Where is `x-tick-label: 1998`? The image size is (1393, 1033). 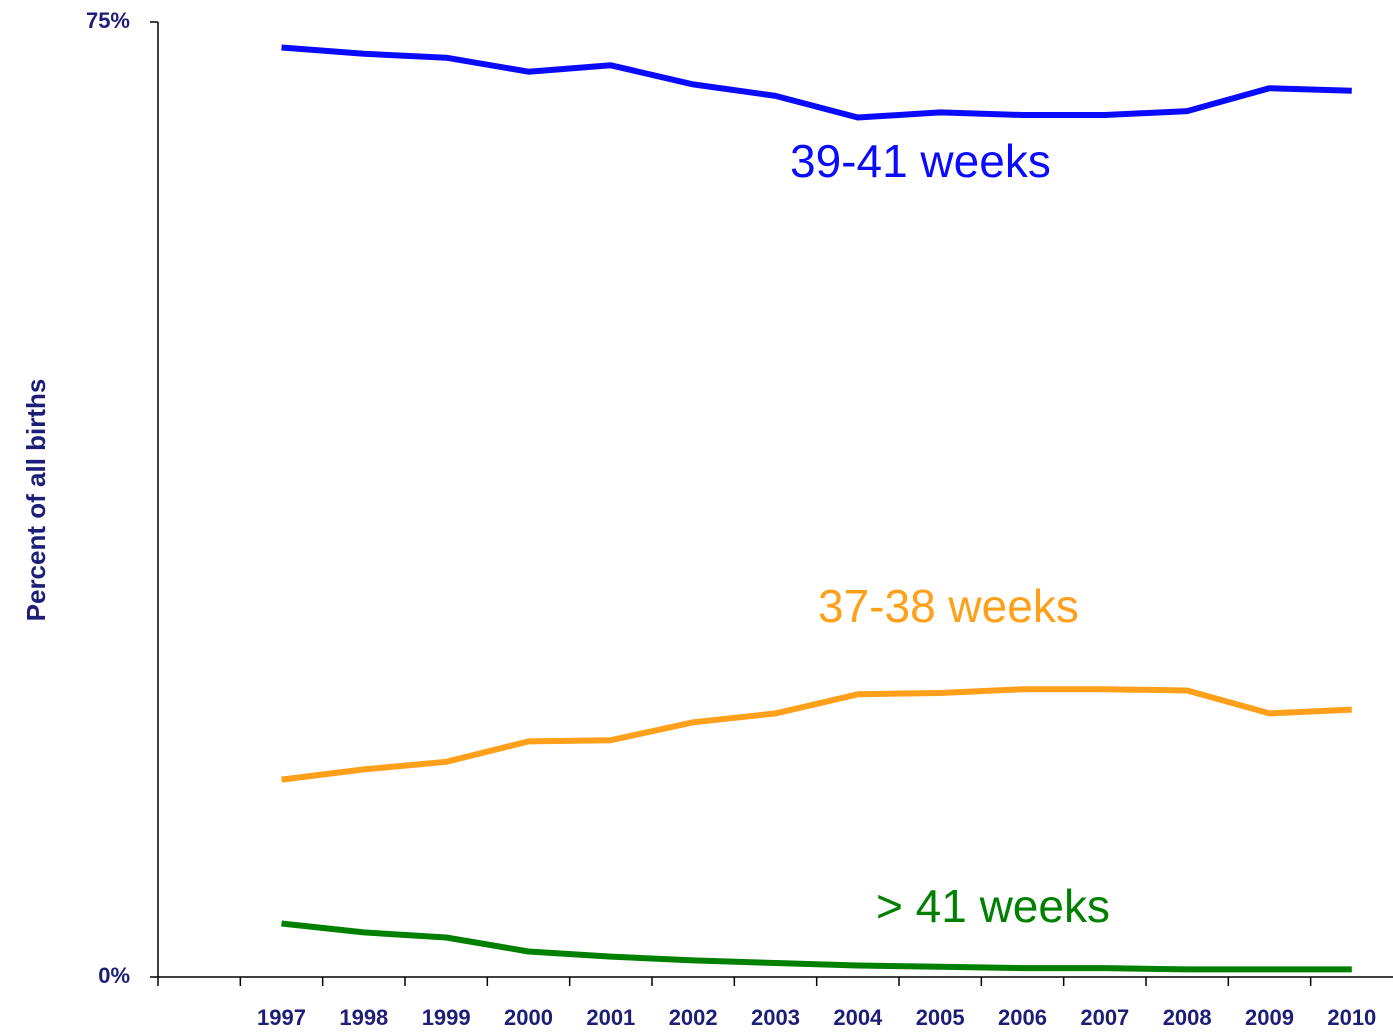
x-tick-label: 1998 is located at coordinates (363, 1017).